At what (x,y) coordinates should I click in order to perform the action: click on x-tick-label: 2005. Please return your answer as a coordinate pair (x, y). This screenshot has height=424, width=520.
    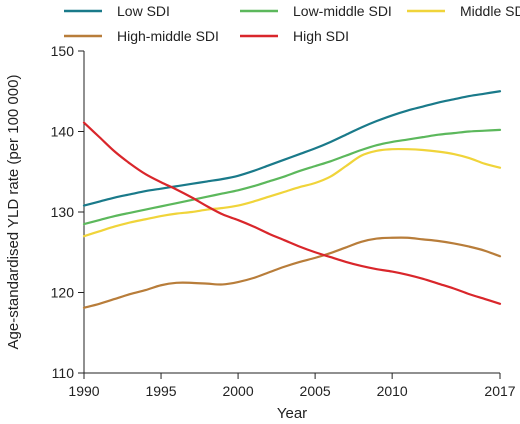
    Looking at the image, I should click on (315, 391).